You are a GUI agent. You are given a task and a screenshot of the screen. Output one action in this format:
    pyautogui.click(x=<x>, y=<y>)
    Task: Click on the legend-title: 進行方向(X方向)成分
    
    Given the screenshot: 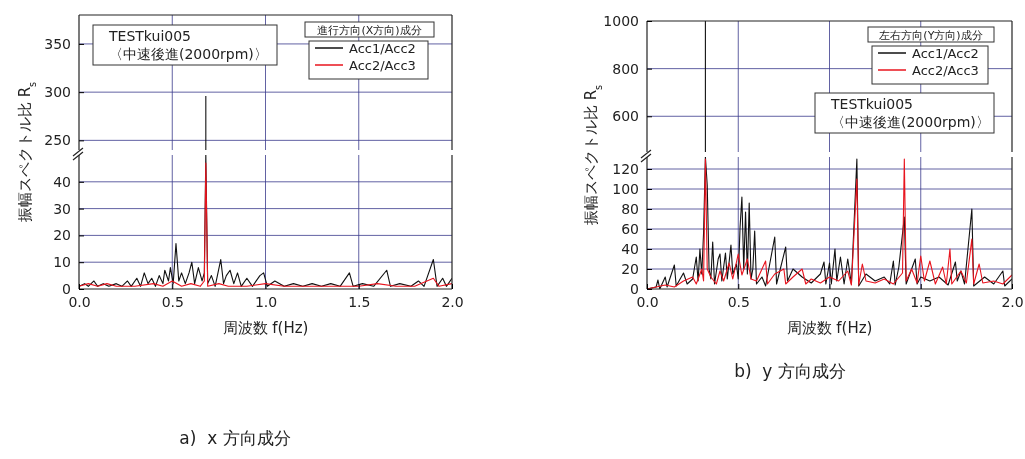 What is the action you would take?
    pyautogui.click(x=369, y=30)
    